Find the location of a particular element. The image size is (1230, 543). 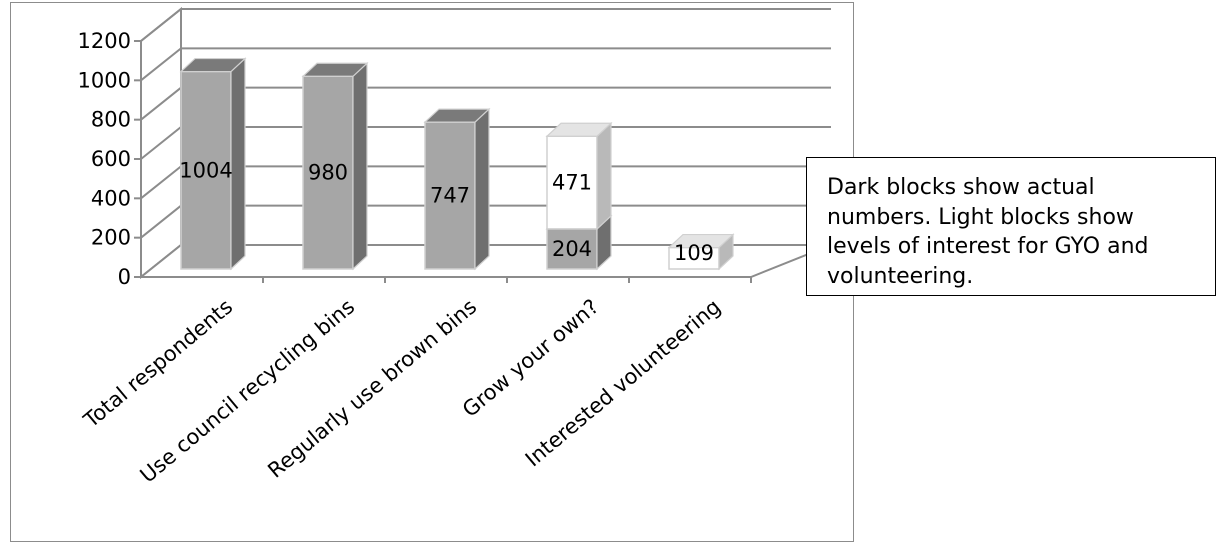

y-tick-label-600: 600 is located at coordinates (111, 159).